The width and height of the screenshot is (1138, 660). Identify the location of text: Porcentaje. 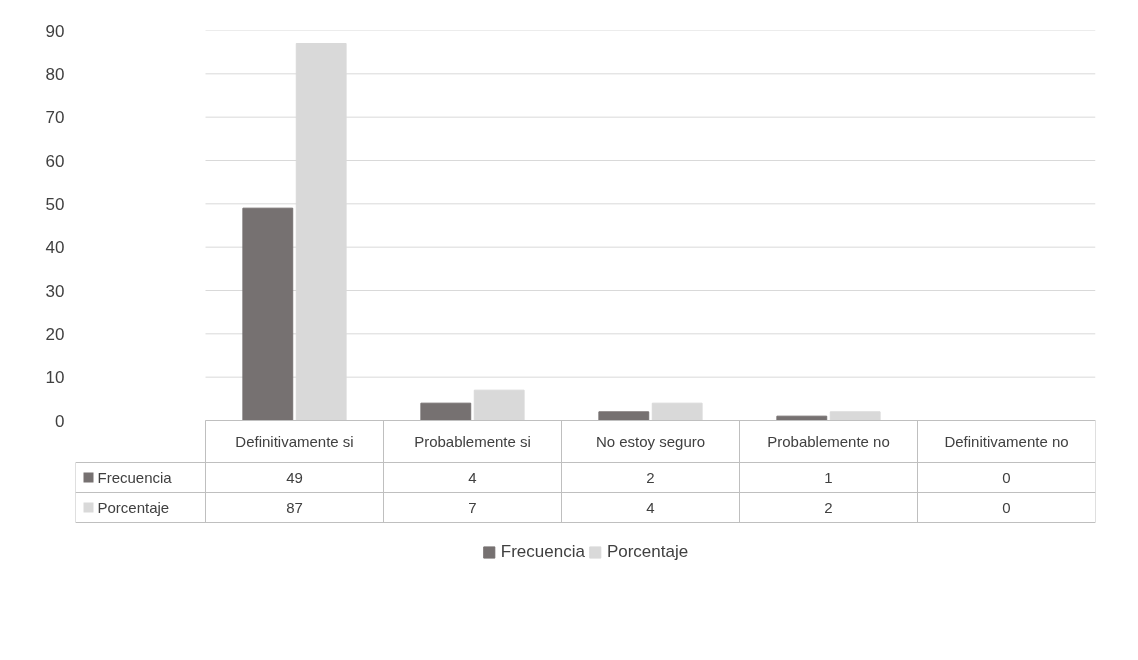
(133, 507).